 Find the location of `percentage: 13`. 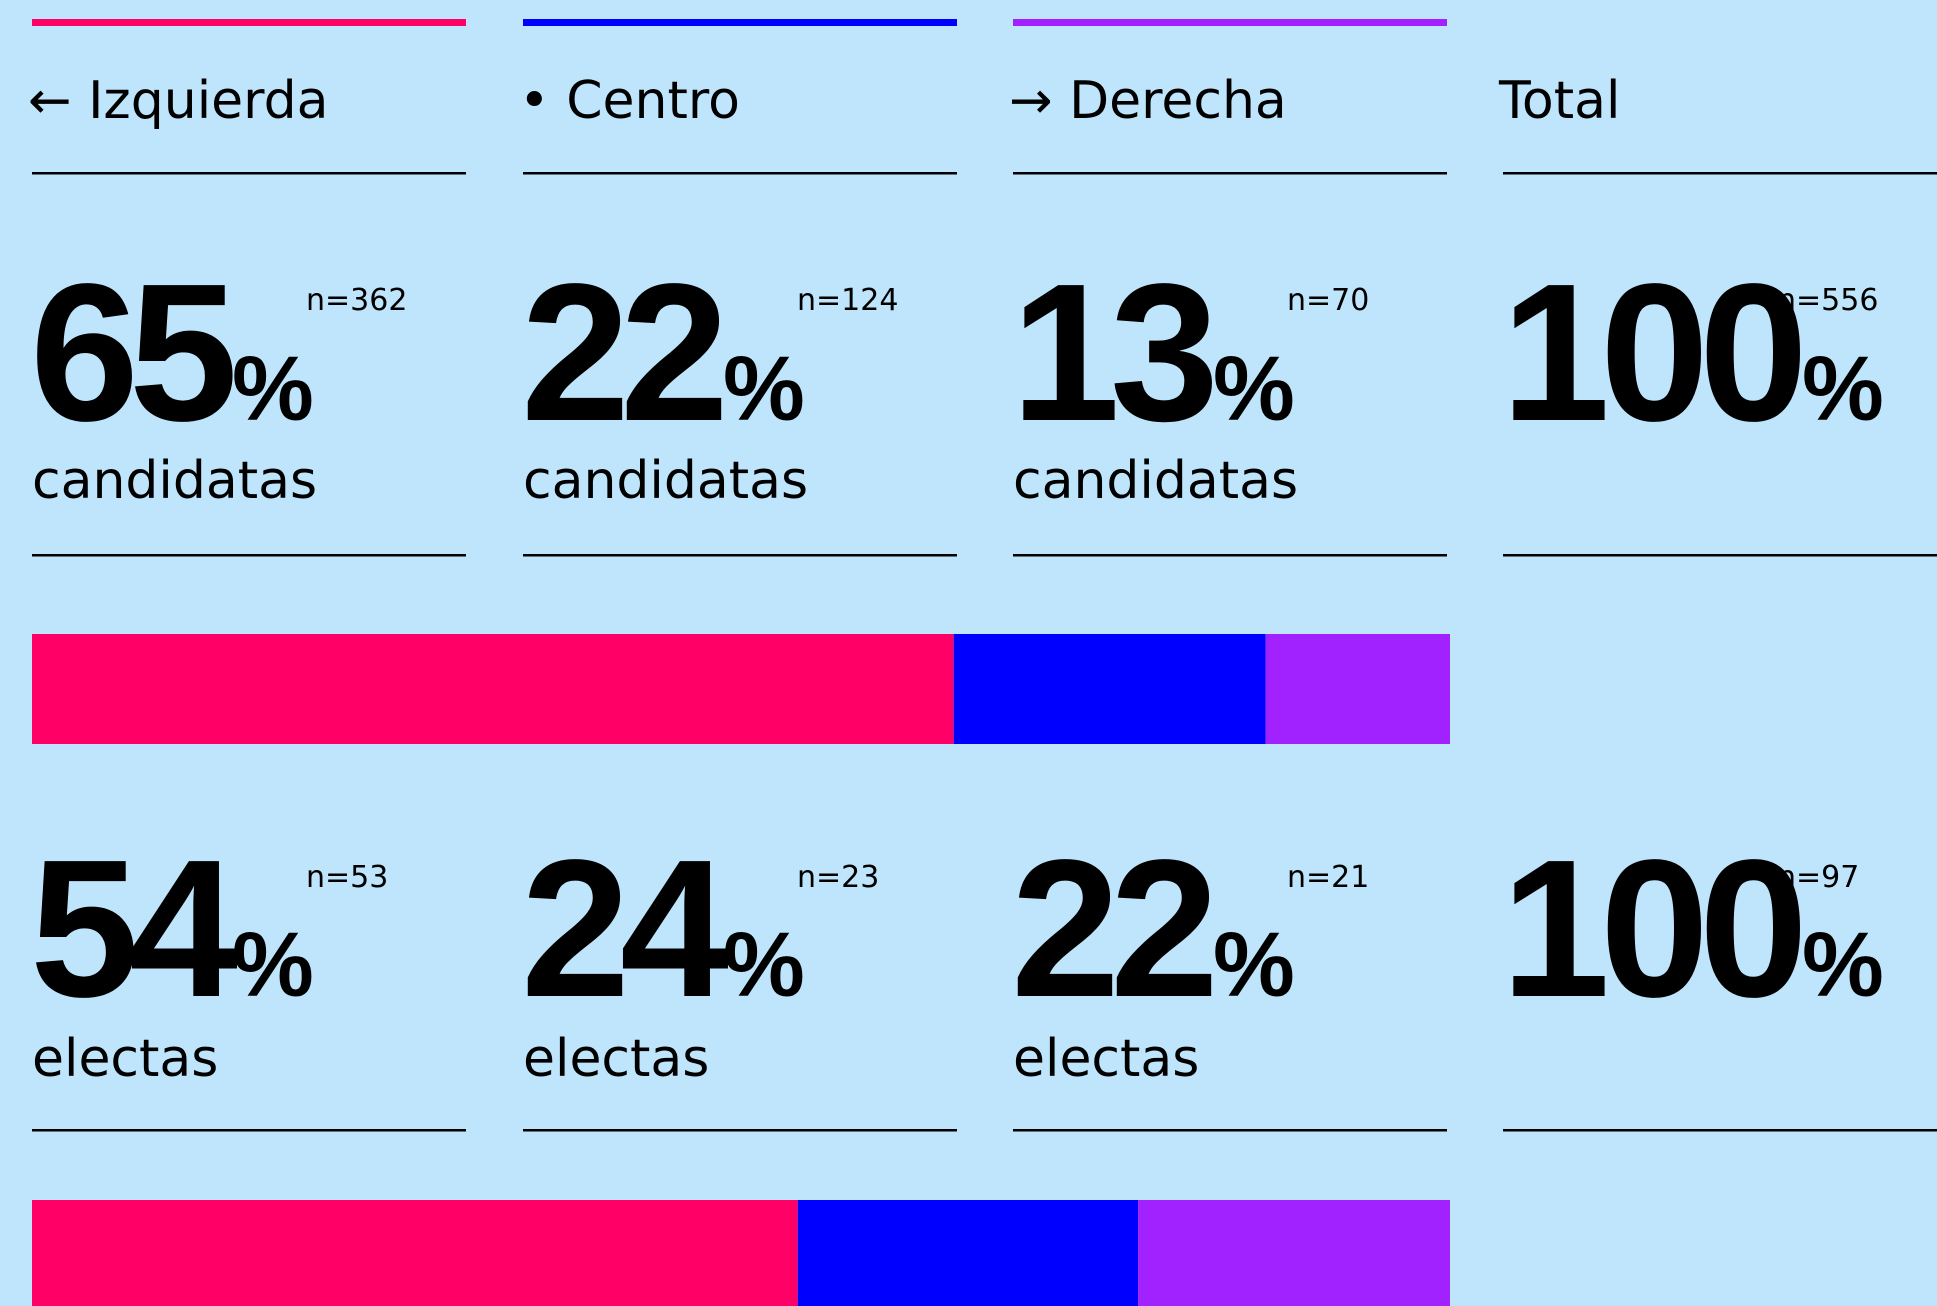

percentage: 13 is located at coordinates (1111, 352).